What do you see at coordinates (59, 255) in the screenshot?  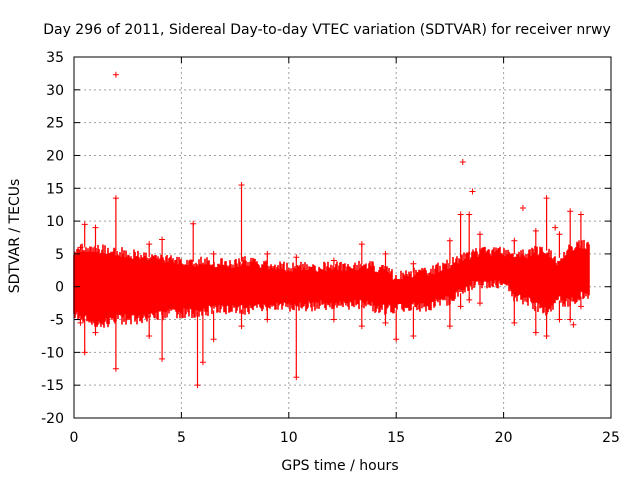 I see `y-tick-label: 5` at bounding box center [59, 255].